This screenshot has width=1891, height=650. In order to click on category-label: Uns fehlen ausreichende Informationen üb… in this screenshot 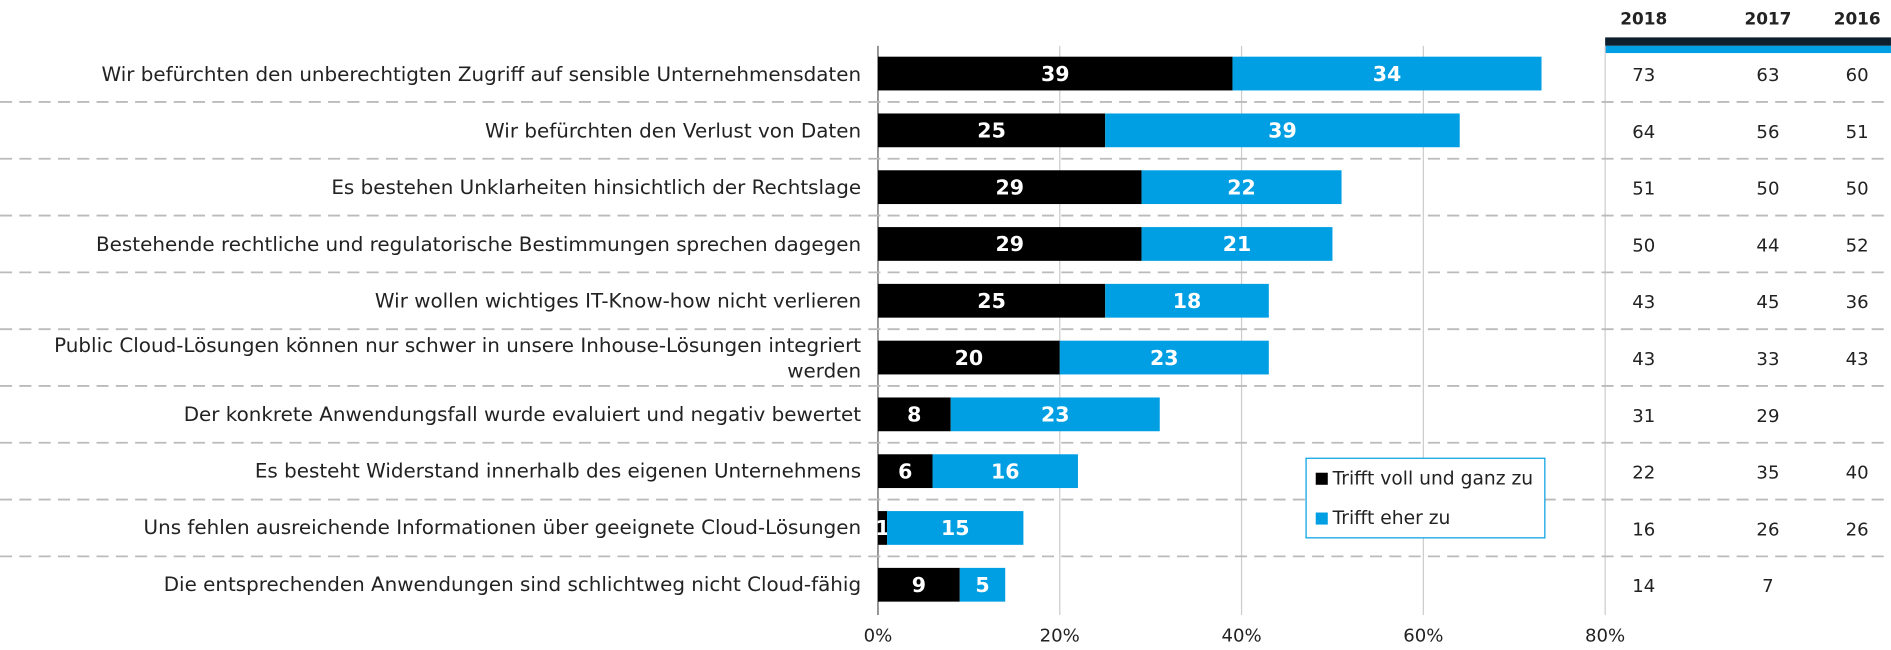, I will do `click(502, 528)`.